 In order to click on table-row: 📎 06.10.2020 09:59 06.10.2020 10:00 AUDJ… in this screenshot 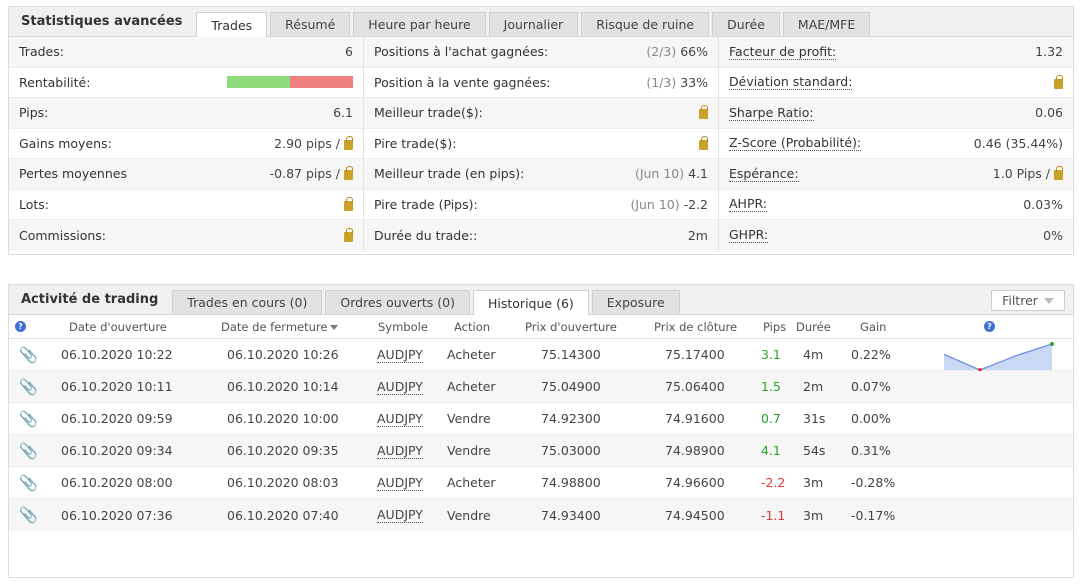, I will do `click(541, 419)`.